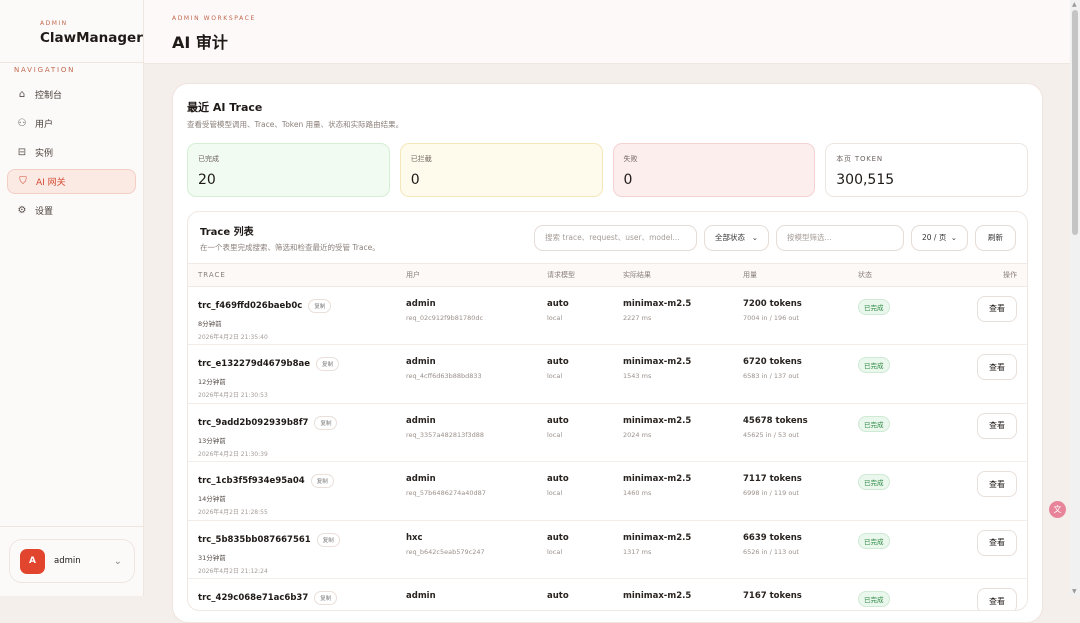 The width and height of the screenshot is (1080, 623). I want to click on stat-failed: 失败 0, so click(714, 170).